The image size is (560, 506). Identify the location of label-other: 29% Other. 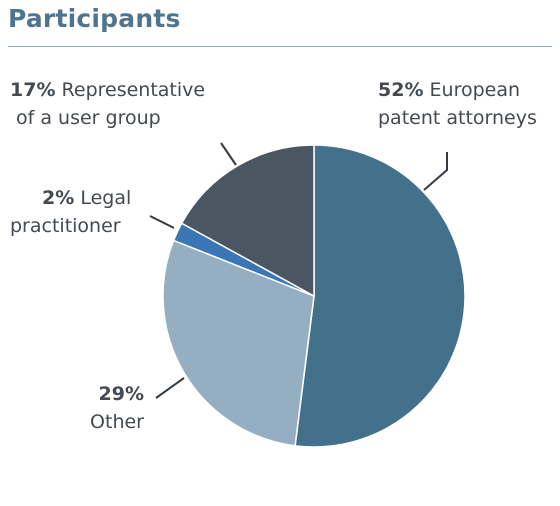
(102, 408).